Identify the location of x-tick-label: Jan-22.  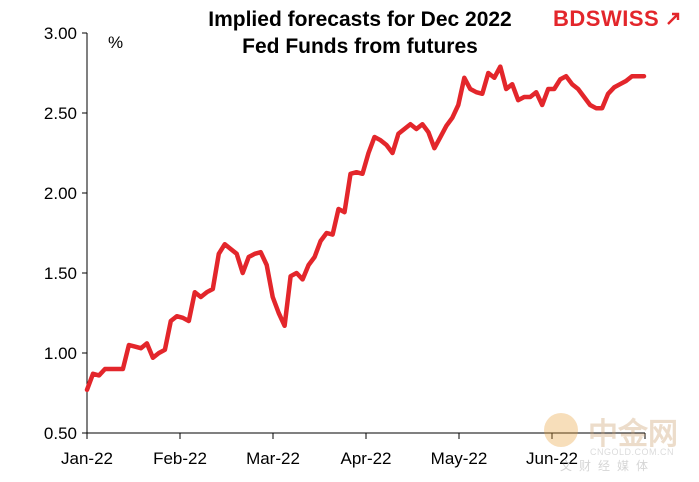
(87, 458).